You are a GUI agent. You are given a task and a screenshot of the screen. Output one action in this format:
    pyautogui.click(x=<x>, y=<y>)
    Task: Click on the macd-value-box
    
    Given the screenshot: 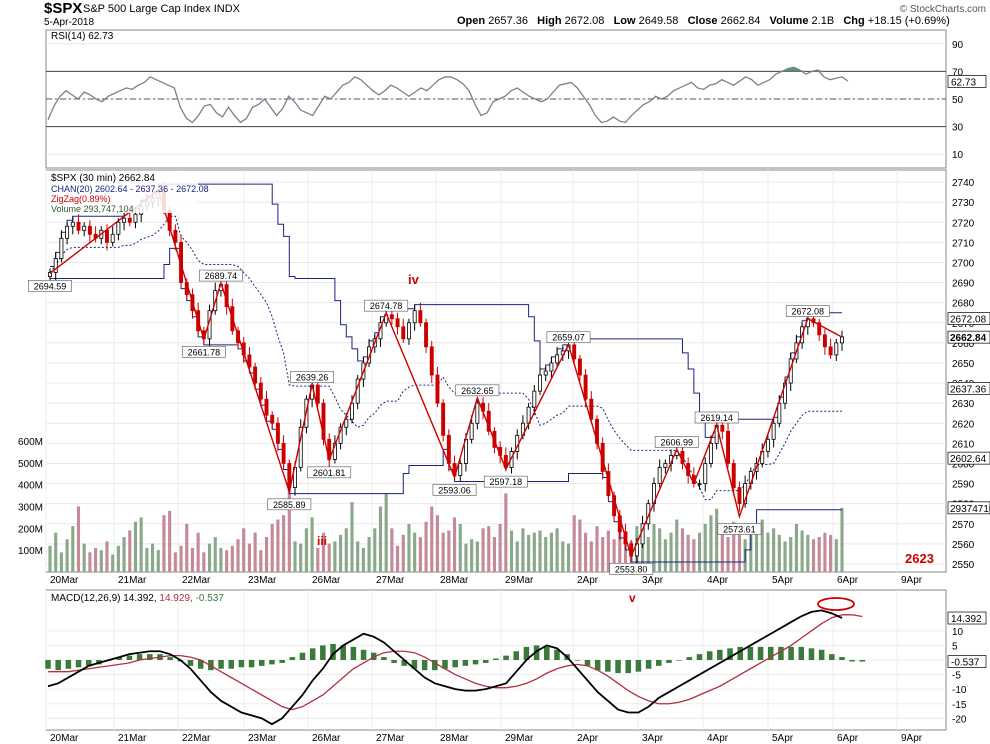 What is the action you would take?
    pyautogui.click(x=967, y=661)
    